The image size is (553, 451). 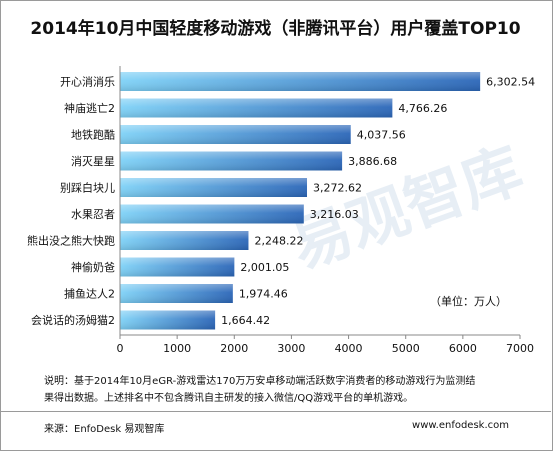 I want to click on footer-divider, so click(x=275, y=411).